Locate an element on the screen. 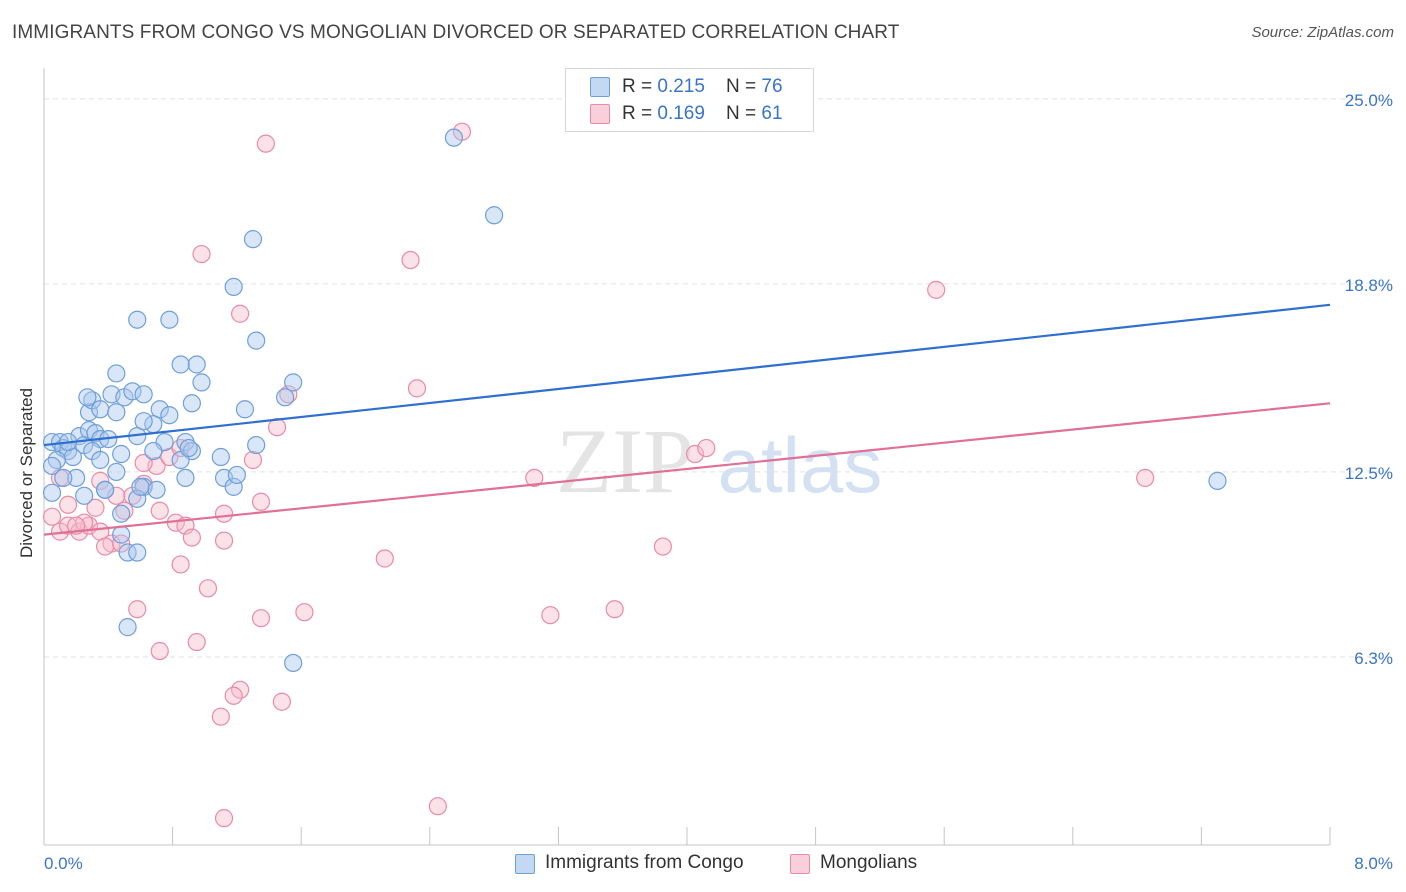  y-tick-label: 25.0% is located at coordinates (1369, 100).